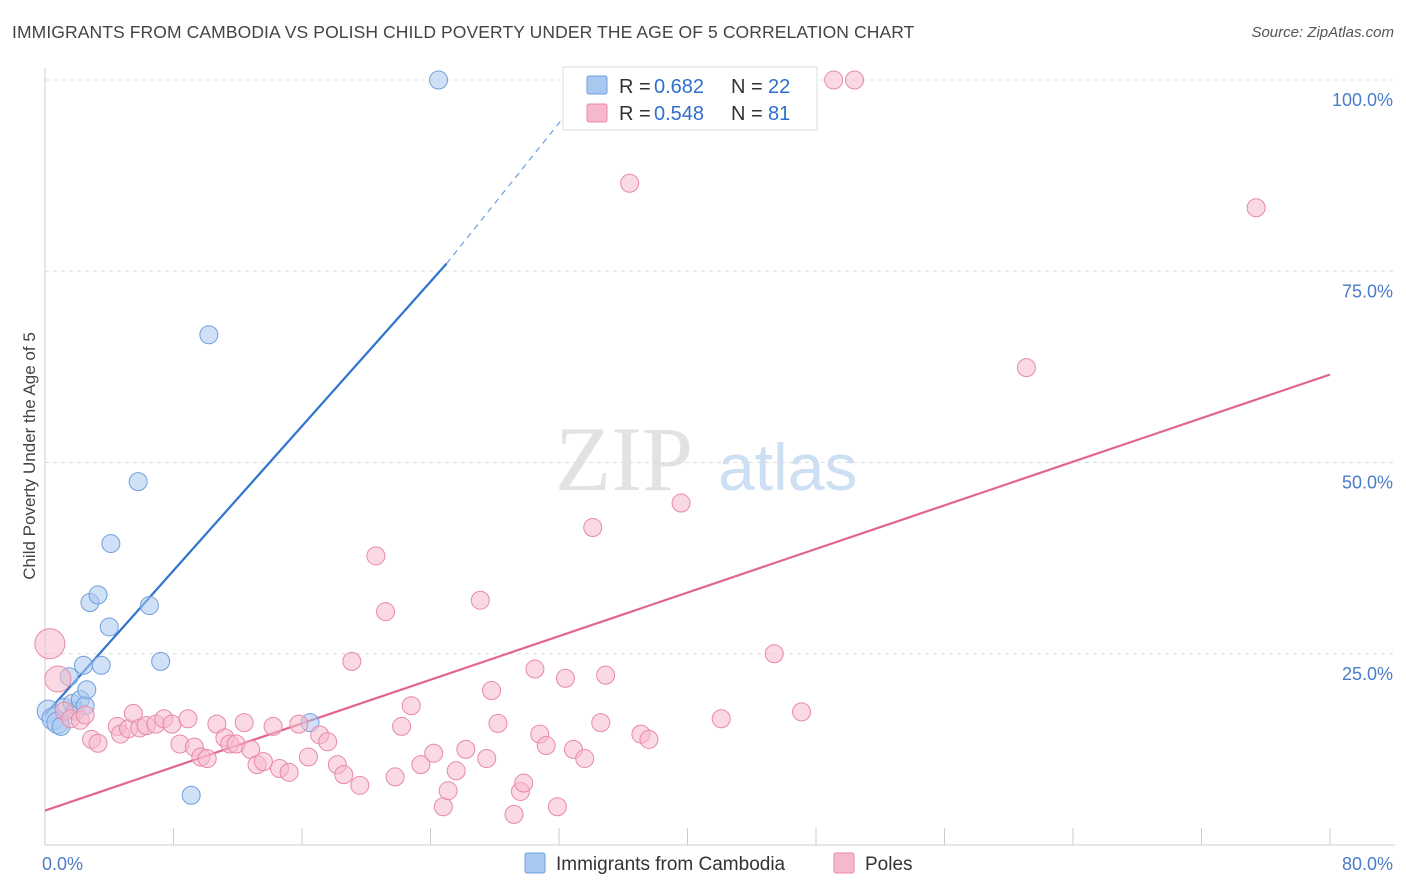  What do you see at coordinates (787, 467) in the screenshot?
I see `watermark-atlas: atlas` at bounding box center [787, 467].